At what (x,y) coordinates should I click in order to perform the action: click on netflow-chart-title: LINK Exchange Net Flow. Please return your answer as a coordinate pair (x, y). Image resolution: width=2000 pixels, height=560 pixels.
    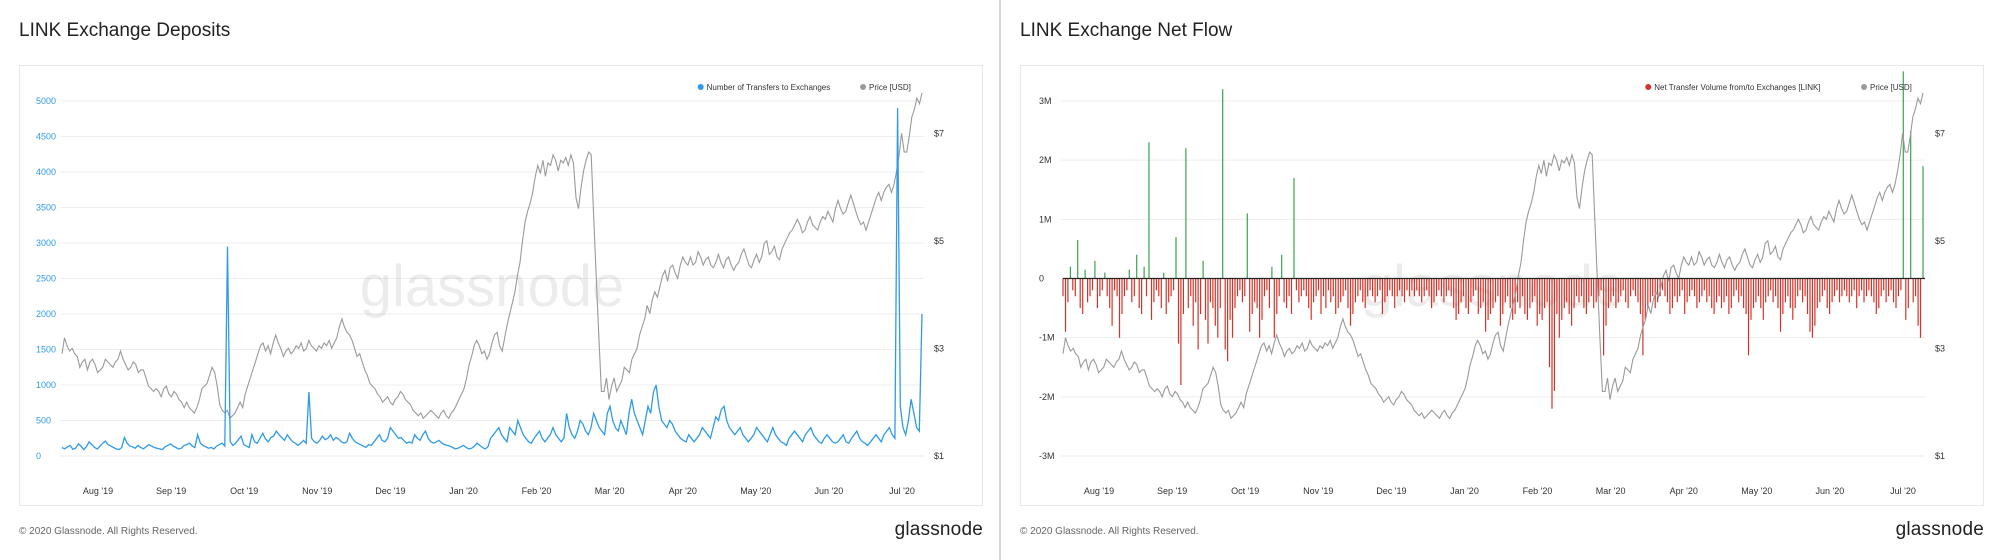
    Looking at the image, I should click on (1126, 30).